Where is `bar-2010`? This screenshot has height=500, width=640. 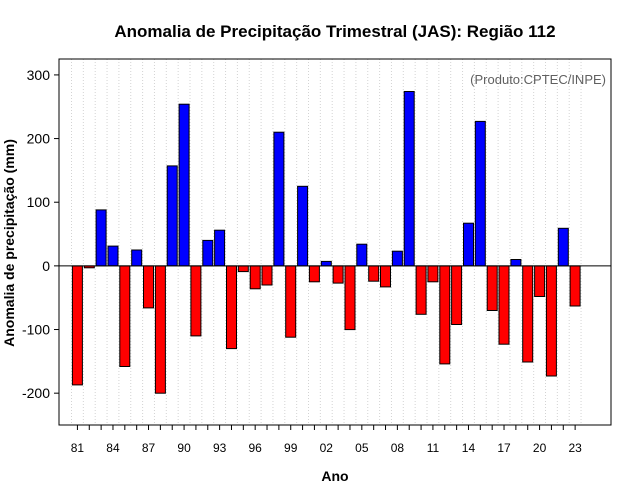
bar-2010 is located at coordinates (421, 290).